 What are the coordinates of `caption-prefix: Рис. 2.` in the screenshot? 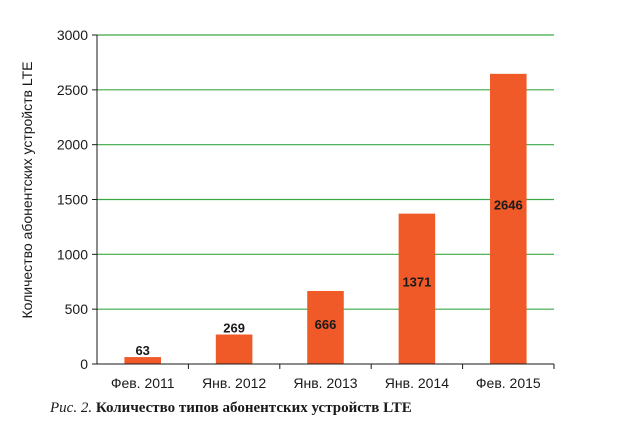 It's located at (71, 408).